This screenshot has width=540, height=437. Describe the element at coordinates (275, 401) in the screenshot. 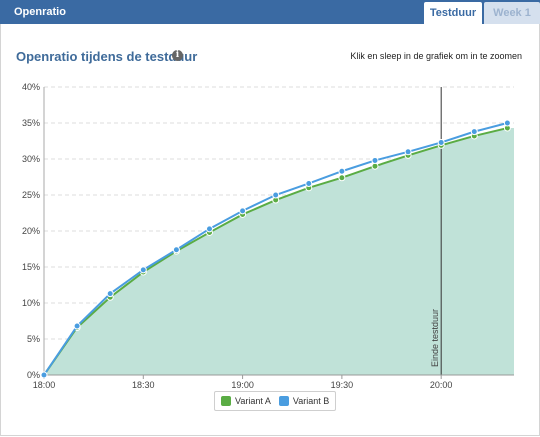

I see `legend: Variant A Variant B` at that location.